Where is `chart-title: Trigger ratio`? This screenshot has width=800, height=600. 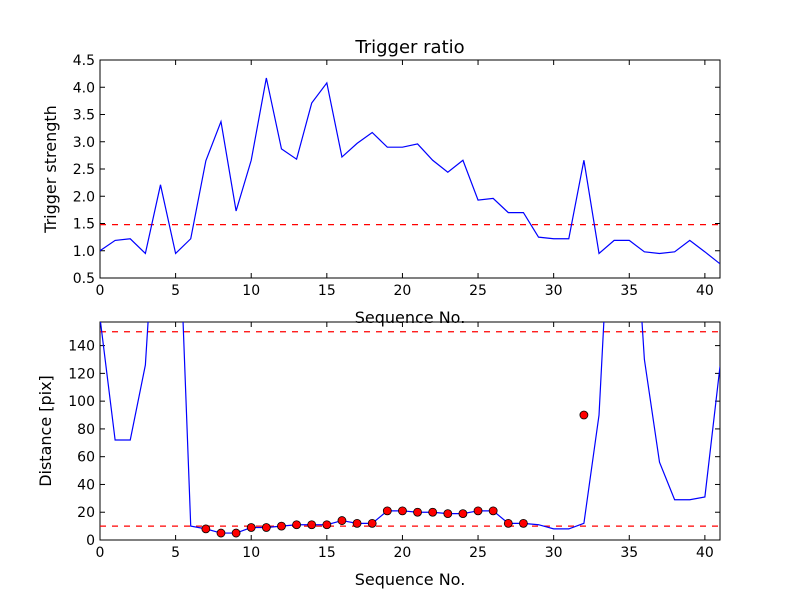
chart-title: Trigger ratio is located at coordinates (409, 47).